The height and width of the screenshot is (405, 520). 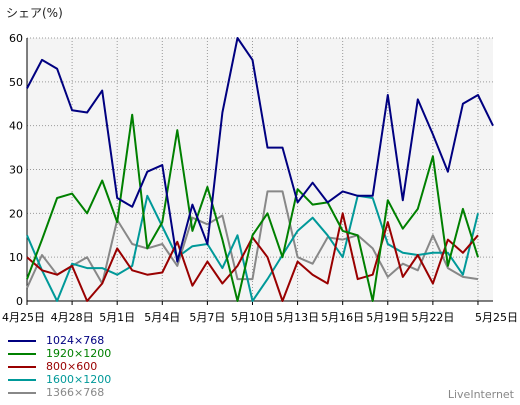 What do you see at coordinates (75, 340) in the screenshot?
I see `legend-label: 1024×768` at bounding box center [75, 340].